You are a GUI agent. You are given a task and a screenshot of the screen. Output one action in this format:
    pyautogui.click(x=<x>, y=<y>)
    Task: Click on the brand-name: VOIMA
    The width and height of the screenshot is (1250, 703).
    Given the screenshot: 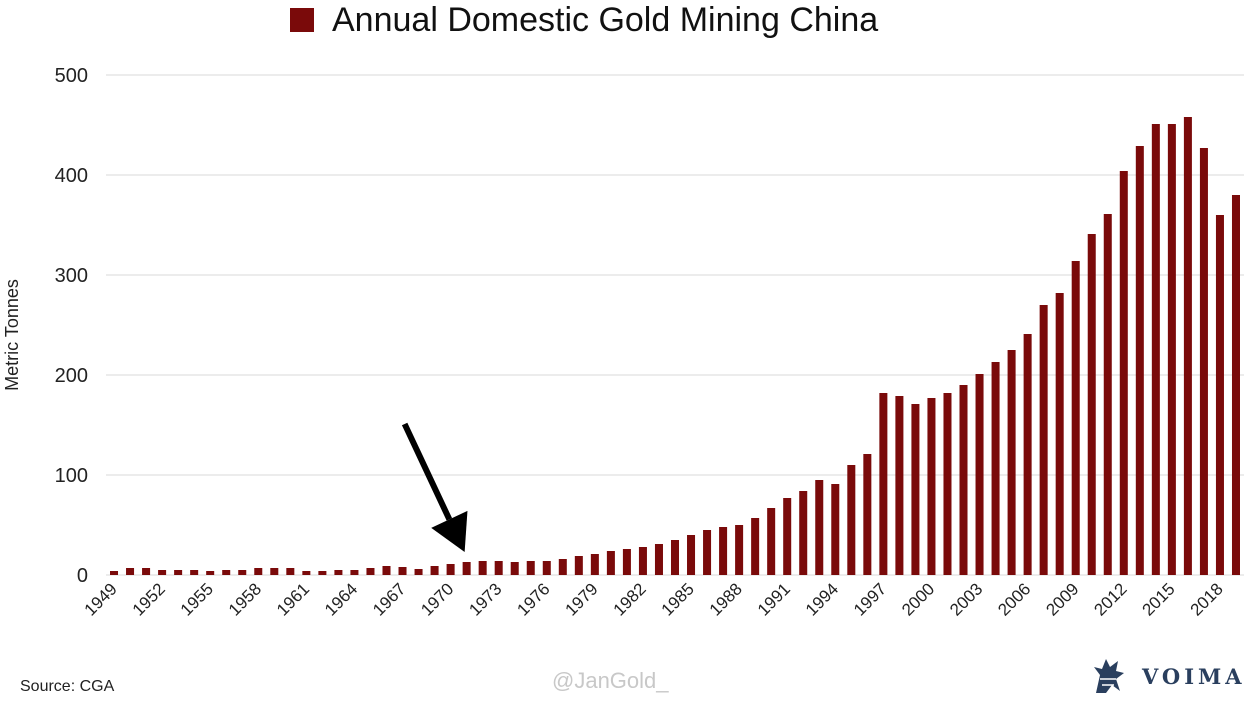 What is the action you would take?
    pyautogui.click(x=1194, y=676)
    